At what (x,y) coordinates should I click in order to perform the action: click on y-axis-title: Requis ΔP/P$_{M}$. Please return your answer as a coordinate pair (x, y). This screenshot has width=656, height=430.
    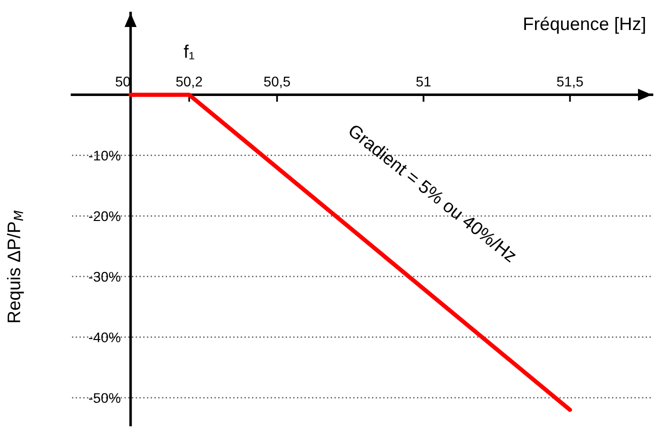
    Looking at the image, I should click on (15, 266).